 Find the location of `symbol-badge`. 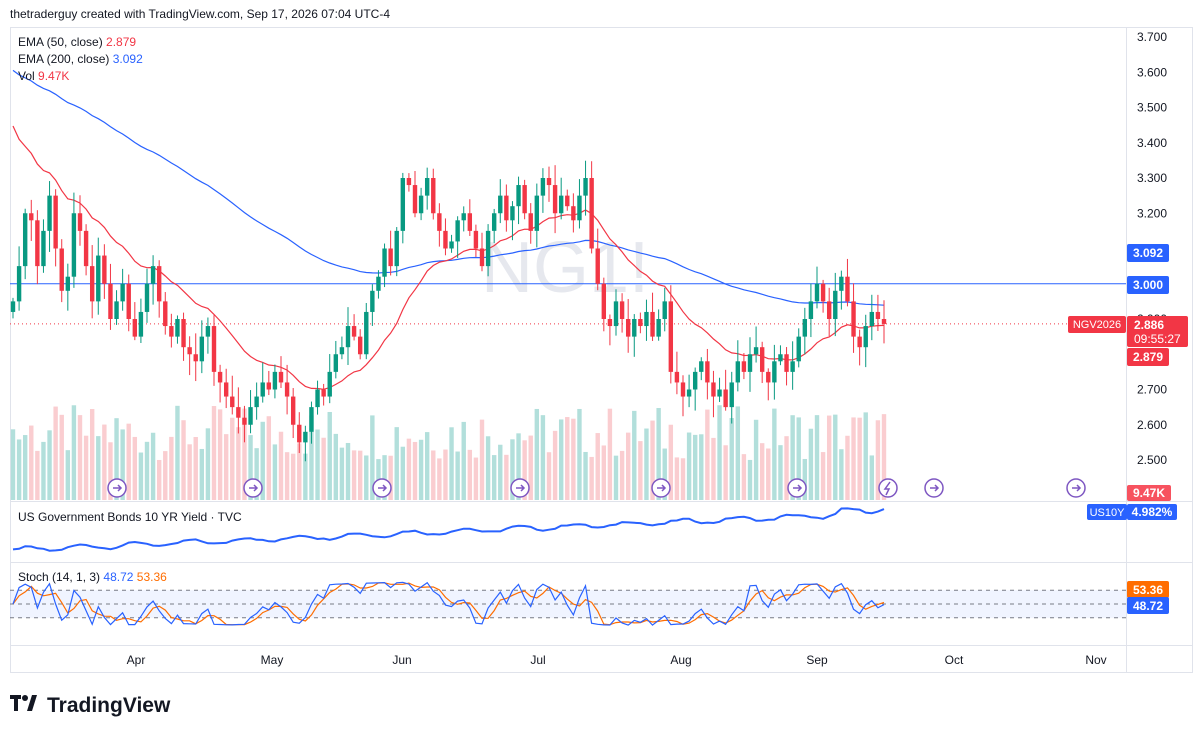

symbol-badge is located at coordinates (1097, 324).